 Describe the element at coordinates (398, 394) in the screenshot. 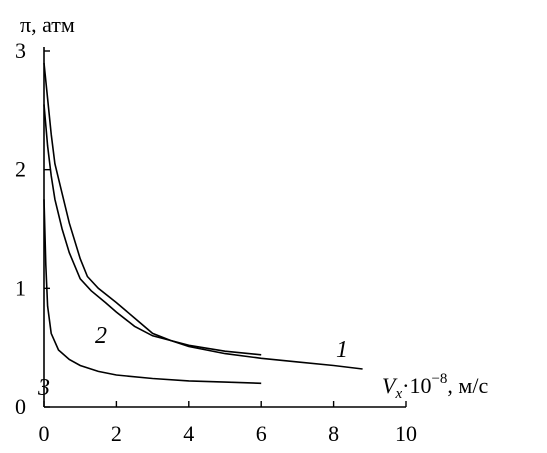

I see `x-axis-title-sub: x` at that location.